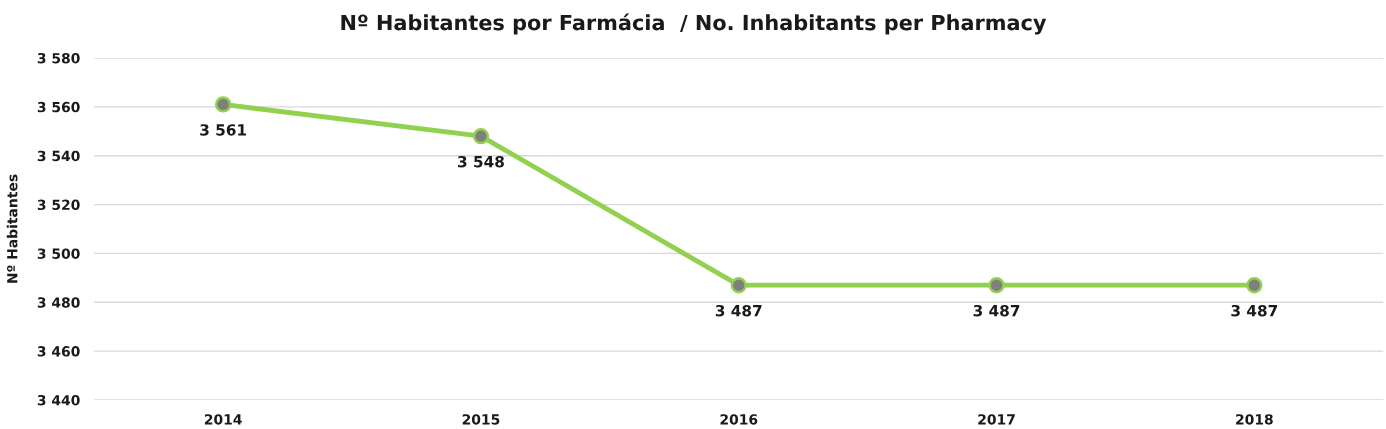  What do you see at coordinates (12, 228) in the screenshot?
I see `y-axis-title: Nº Habitantes` at bounding box center [12, 228].